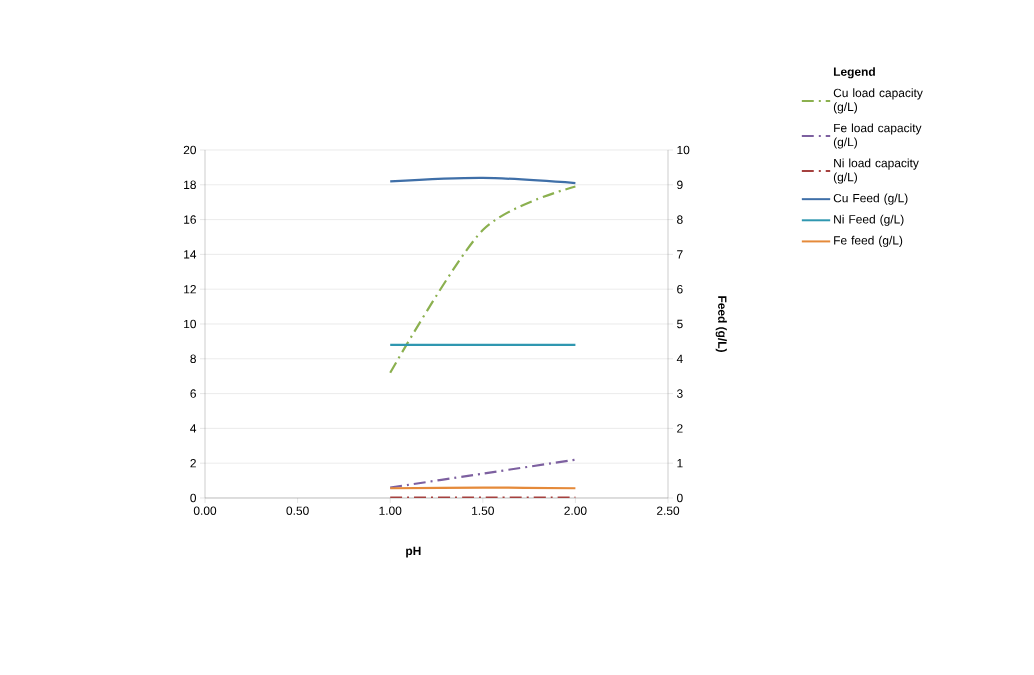 The width and height of the screenshot is (1034, 675). I want to click on x-tick-label: 1.50, so click(483, 510).